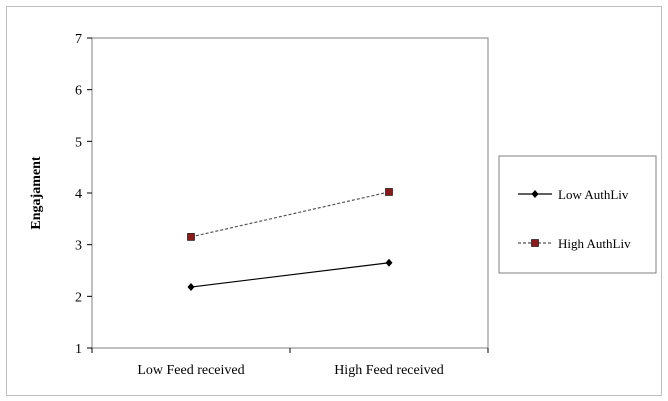 The image size is (668, 401). Describe the element at coordinates (83, 194) in the screenshot. I see `y-axis: 1 2 3 4 5 6 7` at that location.